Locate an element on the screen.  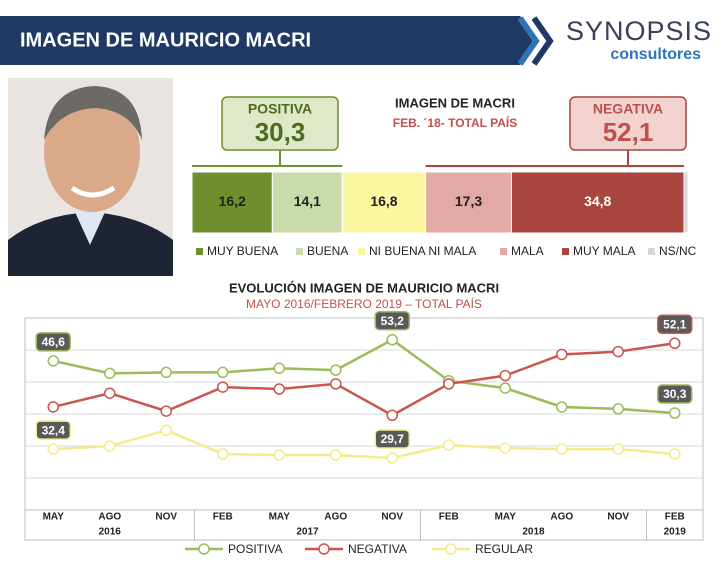
data-label: 16,8 is located at coordinates (383, 201).